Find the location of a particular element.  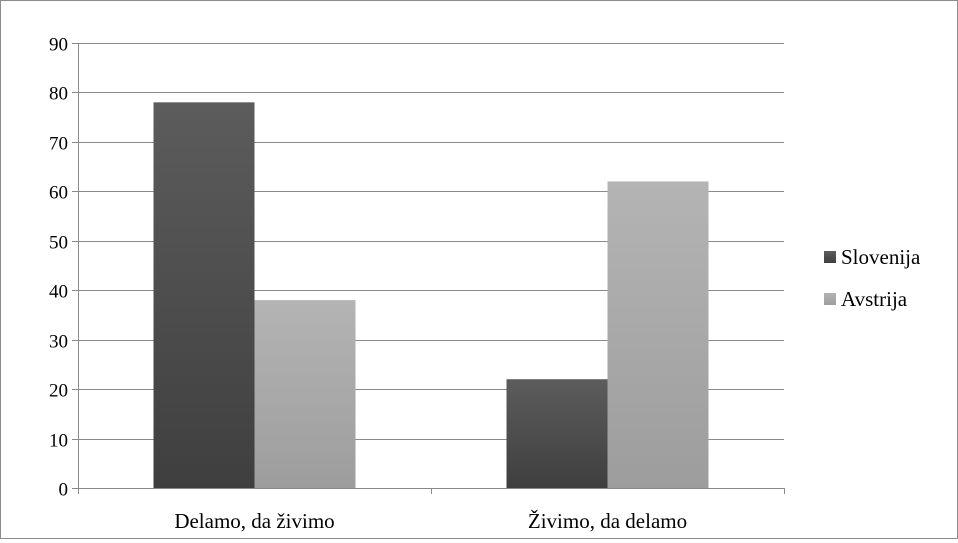

legend: Slovenija Avstrija is located at coordinates (872, 278).